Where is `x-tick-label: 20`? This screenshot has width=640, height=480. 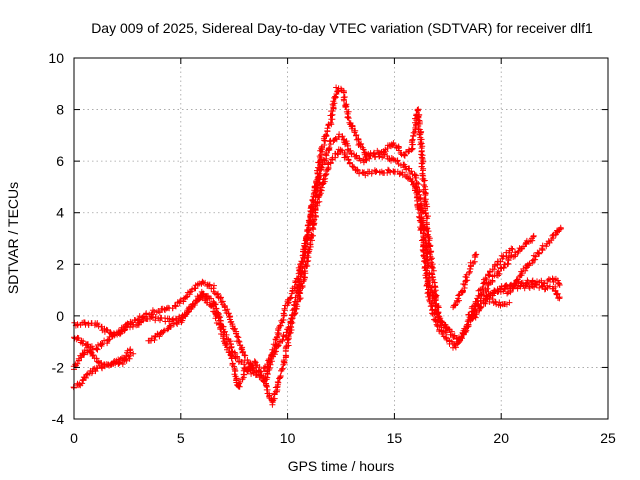
x-tick-label: 20 is located at coordinates (501, 438).